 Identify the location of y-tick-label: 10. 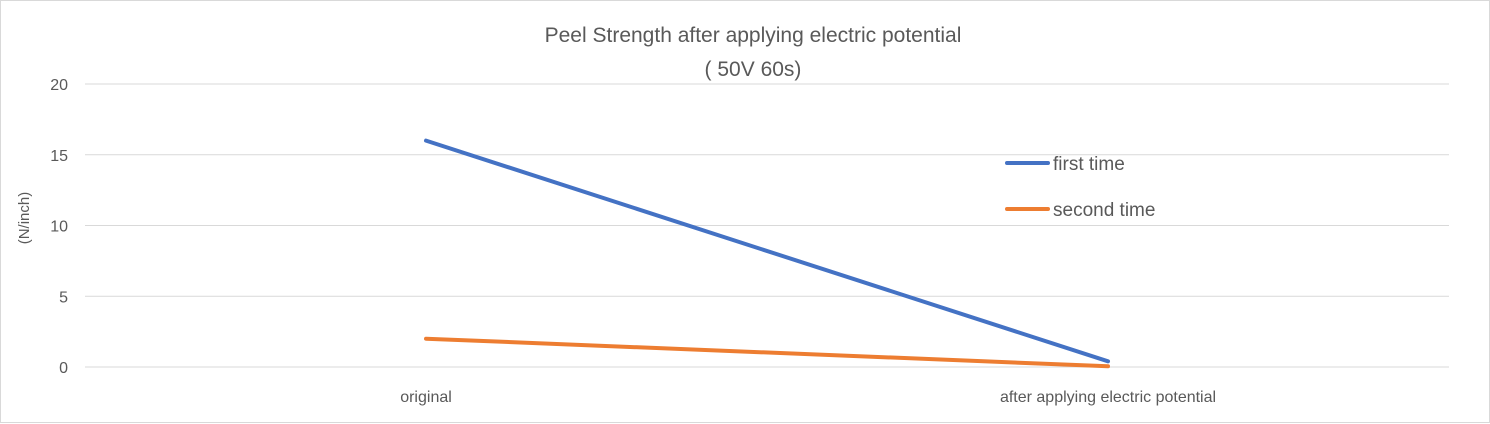
(59, 227).